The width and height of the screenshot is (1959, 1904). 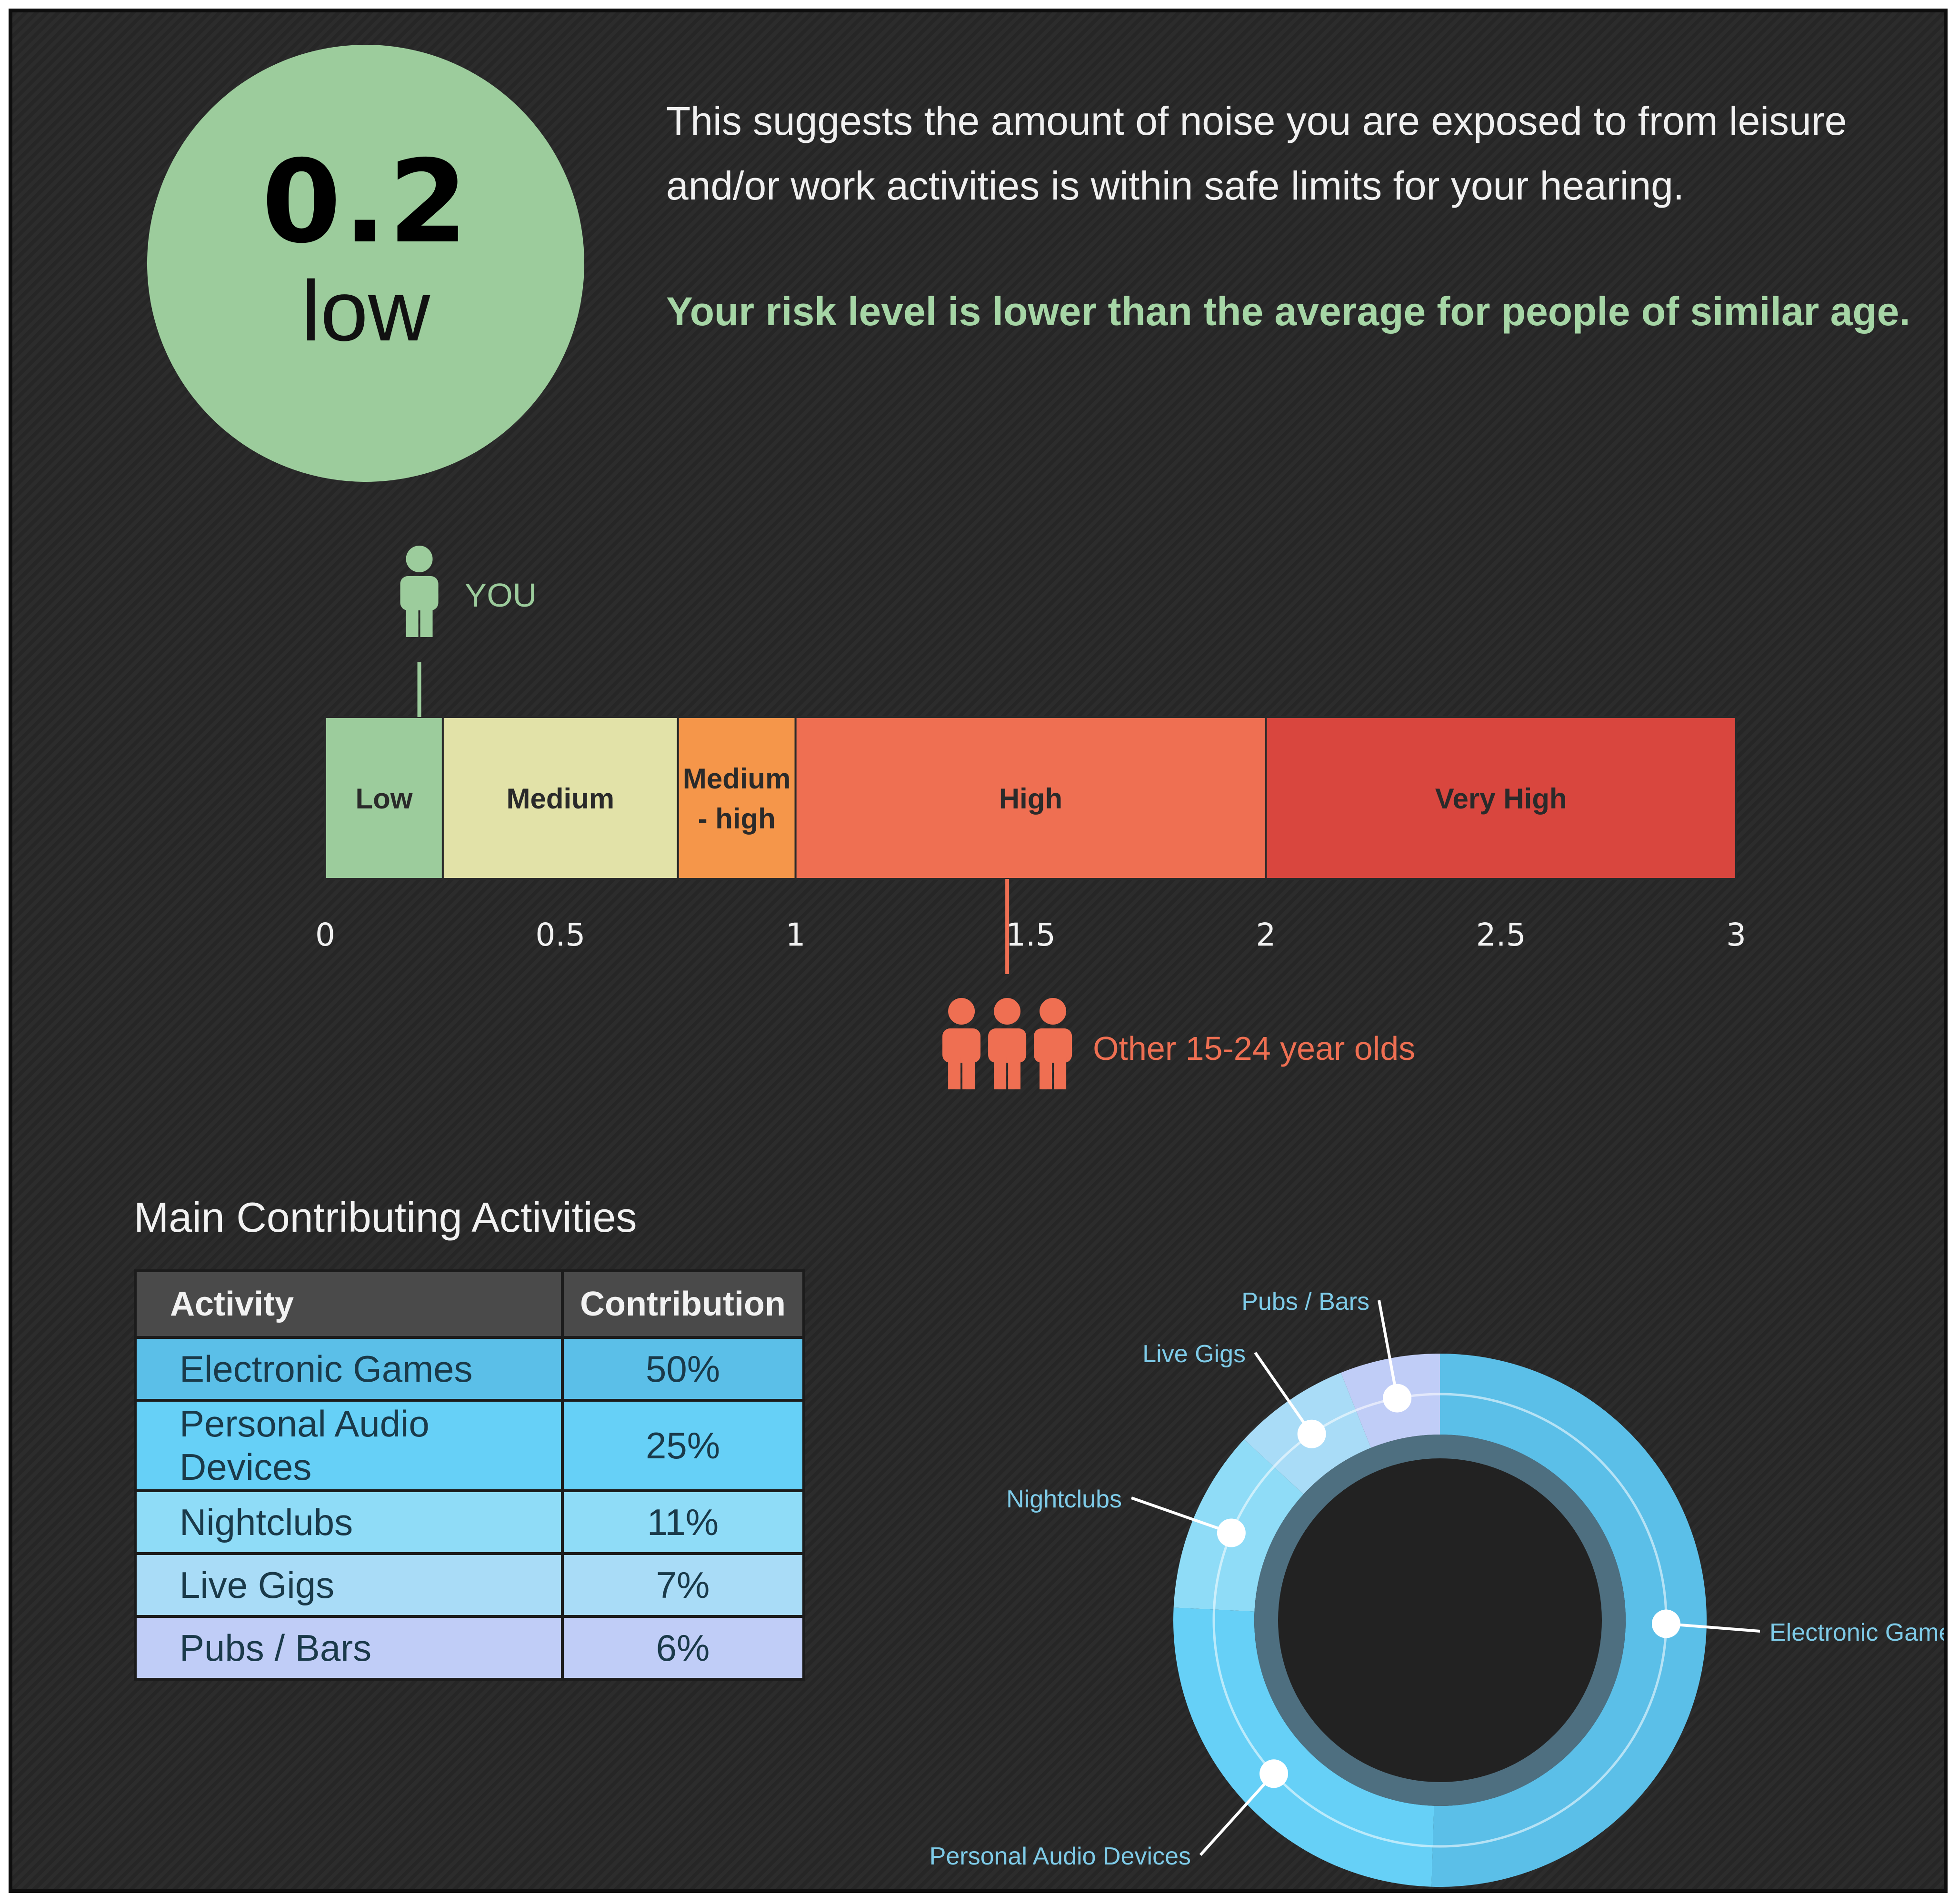 I want to click on donut-label: Live Gigs, so click(x=1194, y=1354).